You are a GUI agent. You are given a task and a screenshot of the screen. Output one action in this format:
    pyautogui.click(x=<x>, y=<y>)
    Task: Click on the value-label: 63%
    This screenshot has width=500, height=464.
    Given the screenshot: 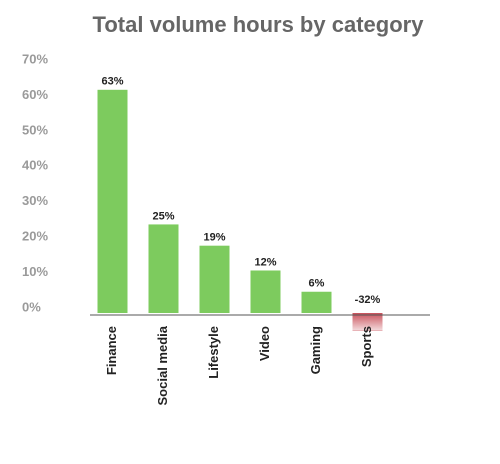 What is the action you would take?
    pyautogui.click(x=112, y=82)
    